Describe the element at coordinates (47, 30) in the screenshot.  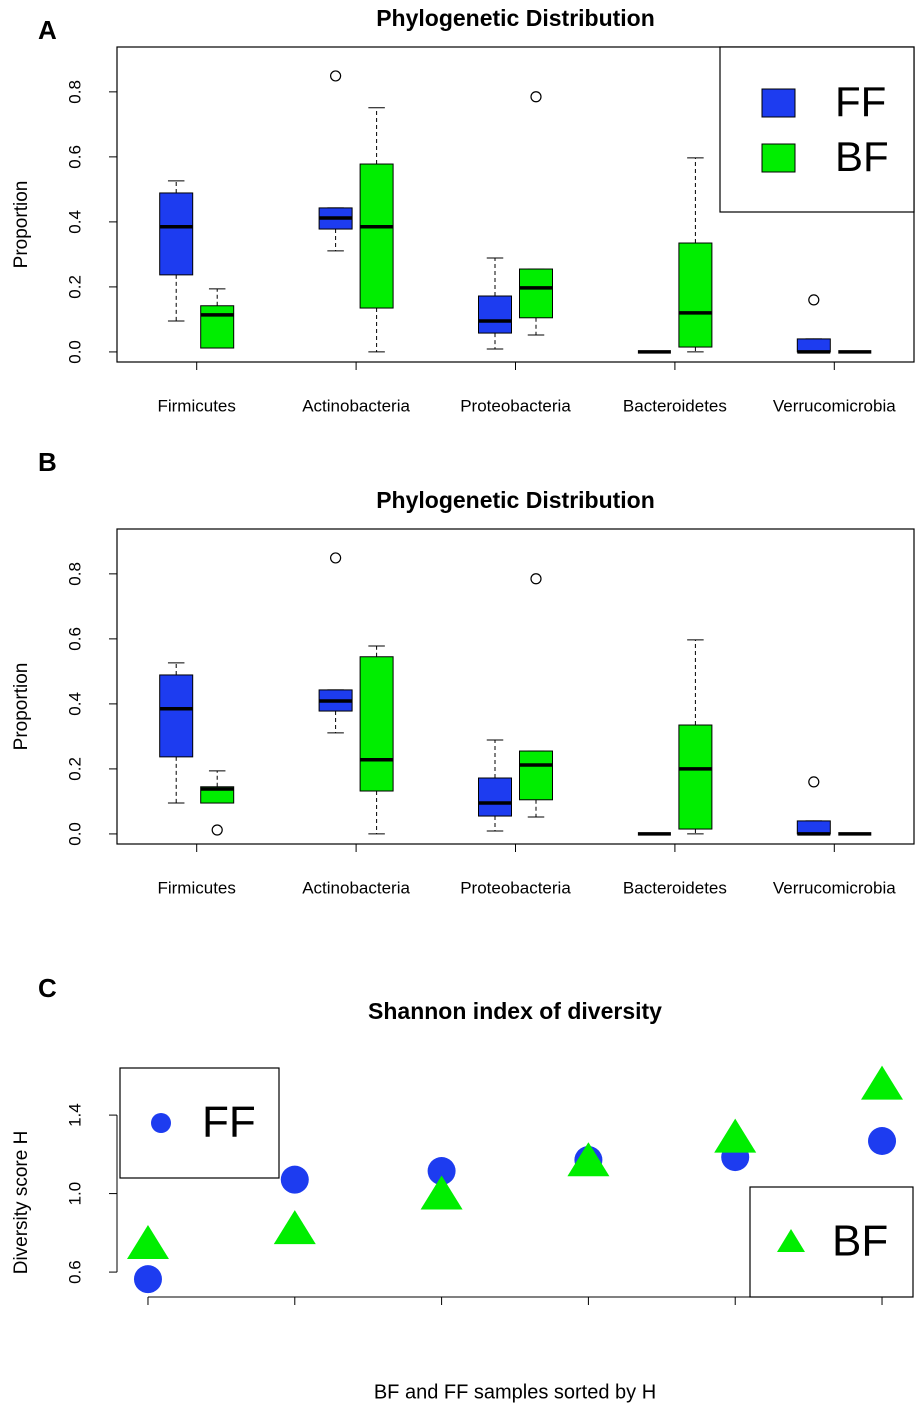
I see `panel-label: A` at that location.